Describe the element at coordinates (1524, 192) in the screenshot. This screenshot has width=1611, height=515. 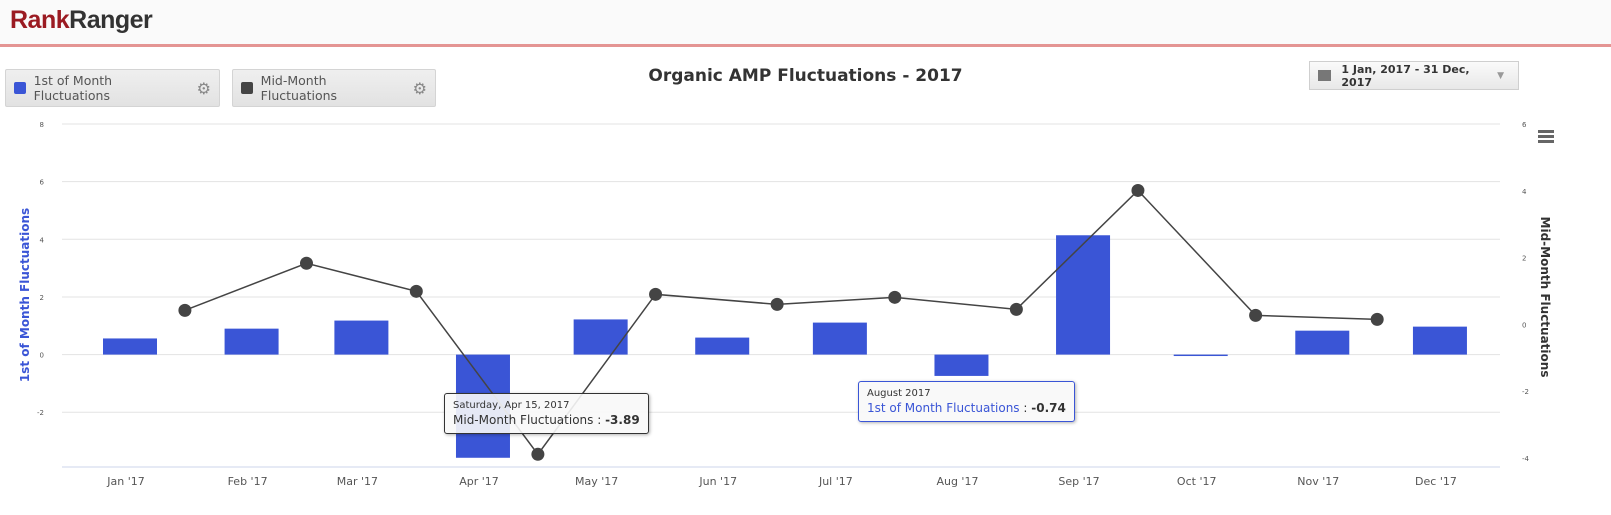
I see `y-tick-label-right: 4` at that location.